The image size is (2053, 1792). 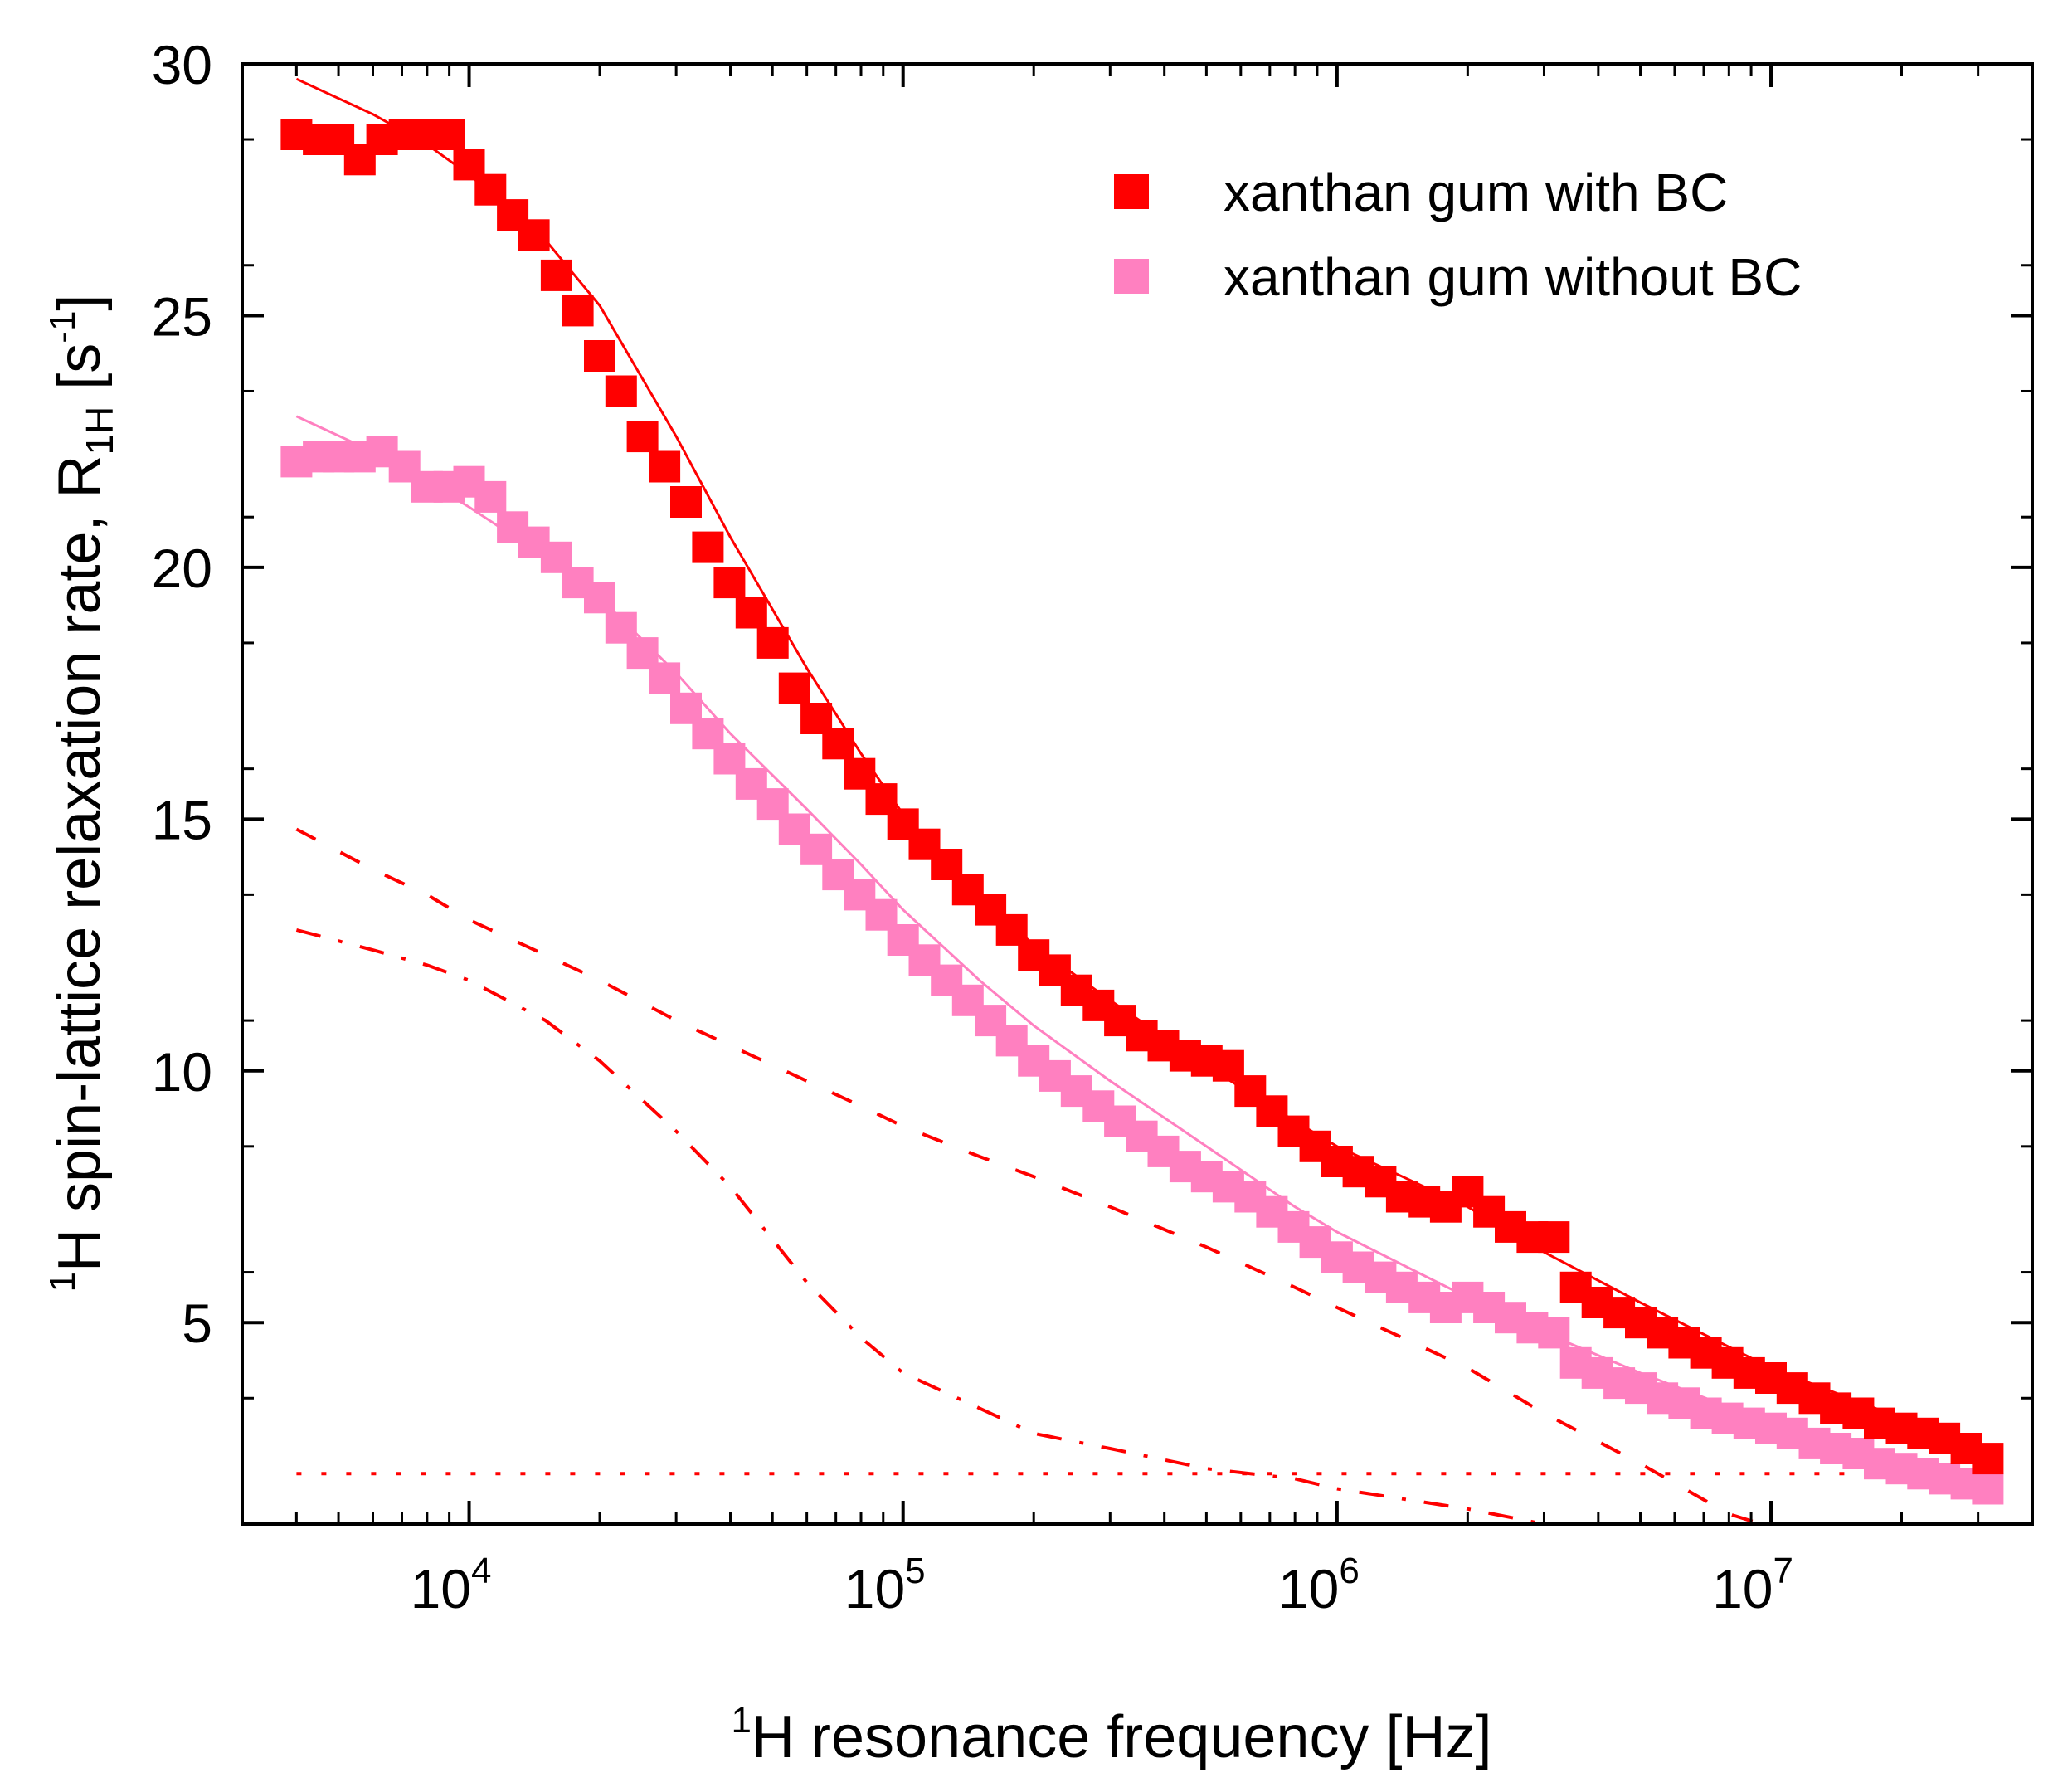 What do you see at coordinates (79, 303) in the screenshot?
I see `y-axis-title-unit-close: ]` at bounding box center [79, 303].